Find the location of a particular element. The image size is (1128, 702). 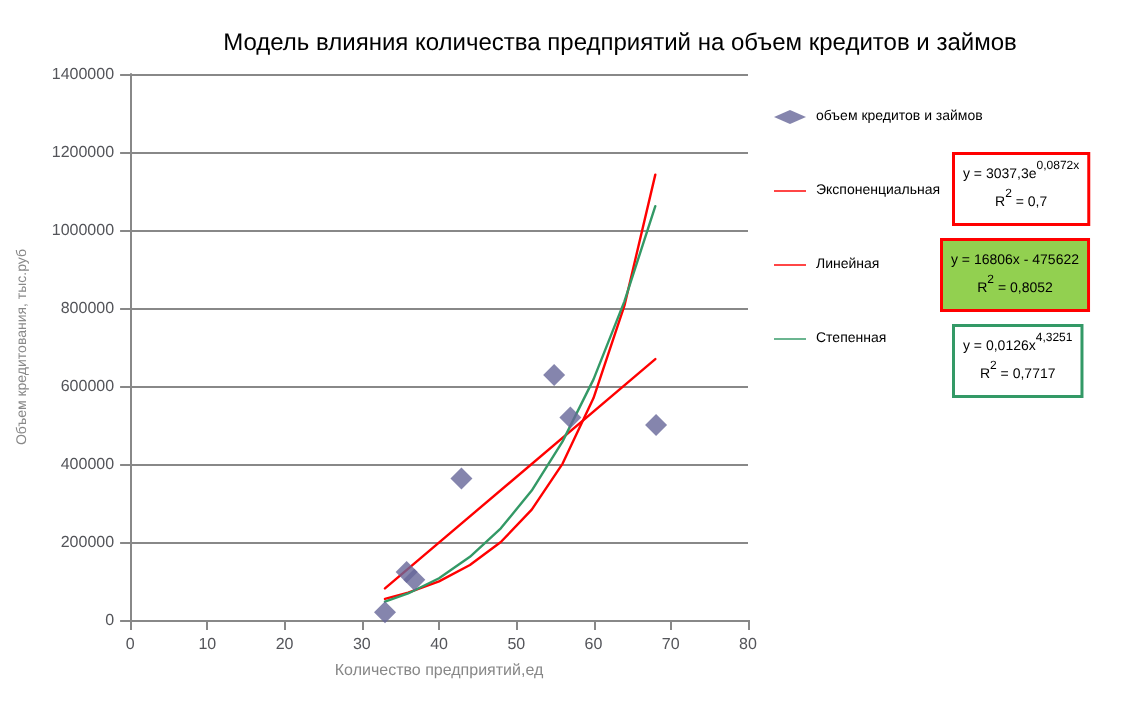

y-tick-label: 0 is located at coordinates (110, 620).